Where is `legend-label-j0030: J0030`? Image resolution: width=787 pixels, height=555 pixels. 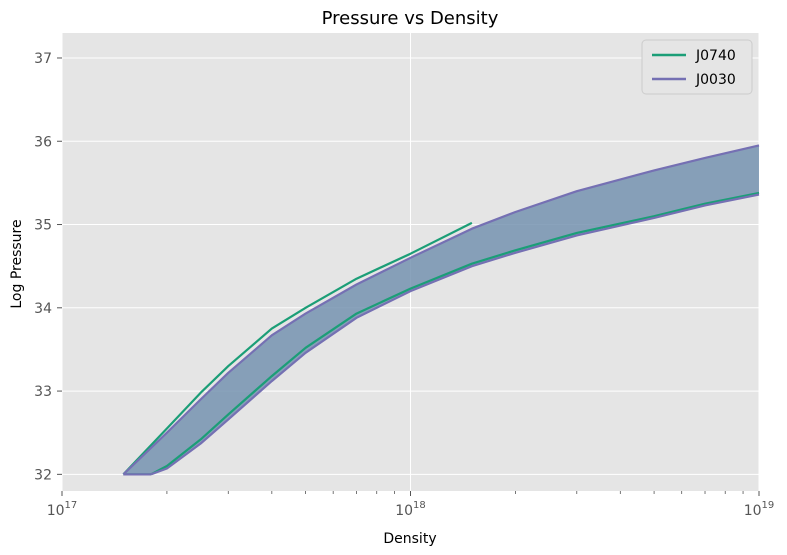 legend-label-j0030: J0030 is located at coordinates (715, 80).